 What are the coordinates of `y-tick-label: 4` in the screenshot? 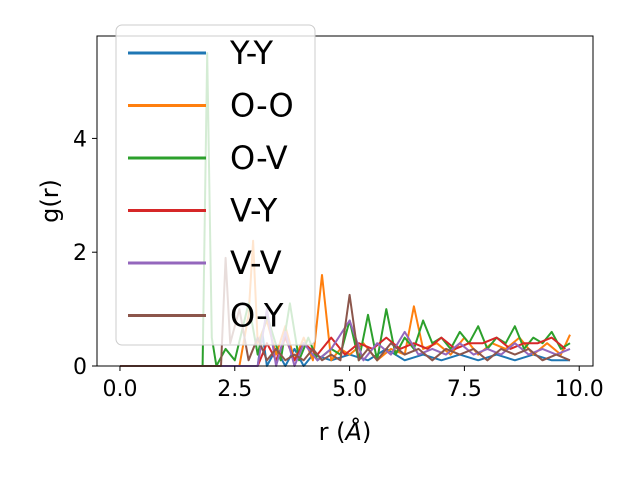 It's located at (80, 139).